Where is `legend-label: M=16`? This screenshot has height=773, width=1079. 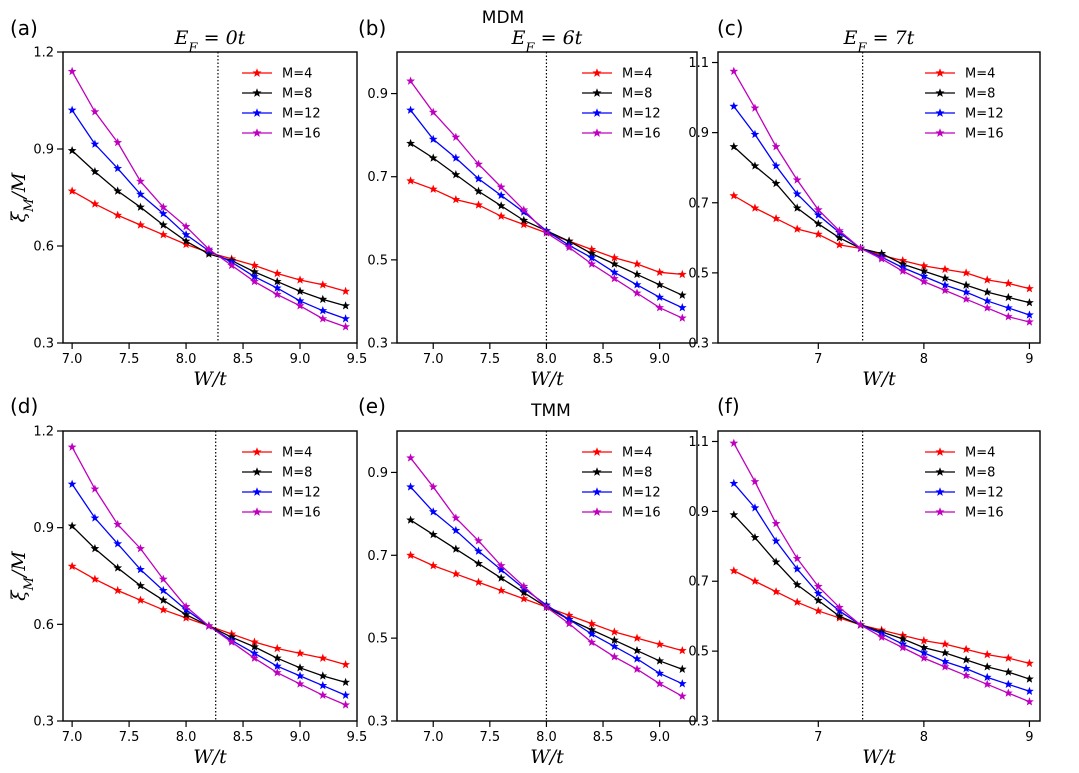 legend-label: M=16 is located at coordinates (301, 513).